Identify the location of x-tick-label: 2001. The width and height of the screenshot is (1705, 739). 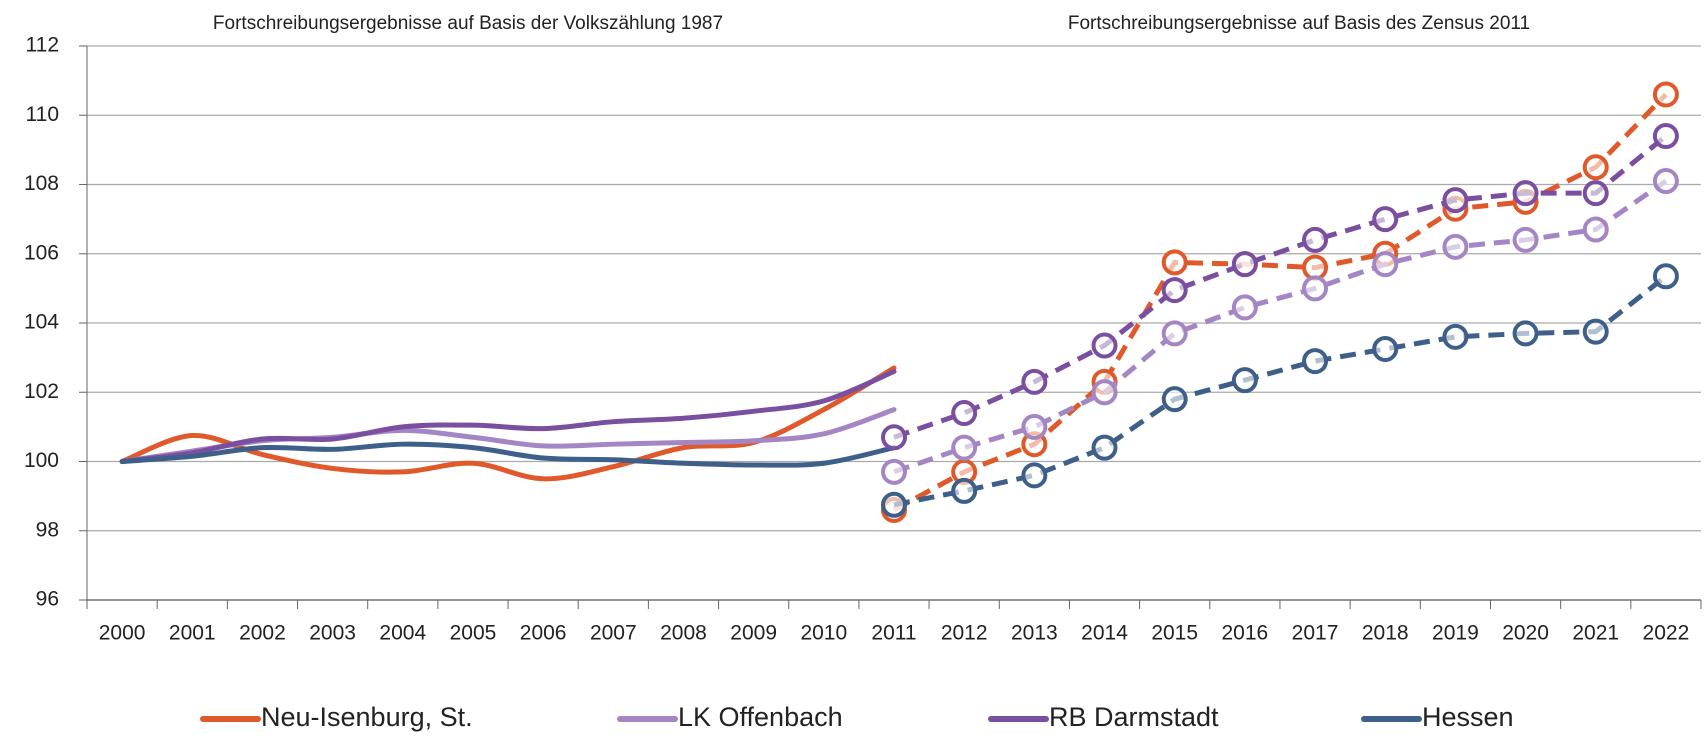
(192, 633).